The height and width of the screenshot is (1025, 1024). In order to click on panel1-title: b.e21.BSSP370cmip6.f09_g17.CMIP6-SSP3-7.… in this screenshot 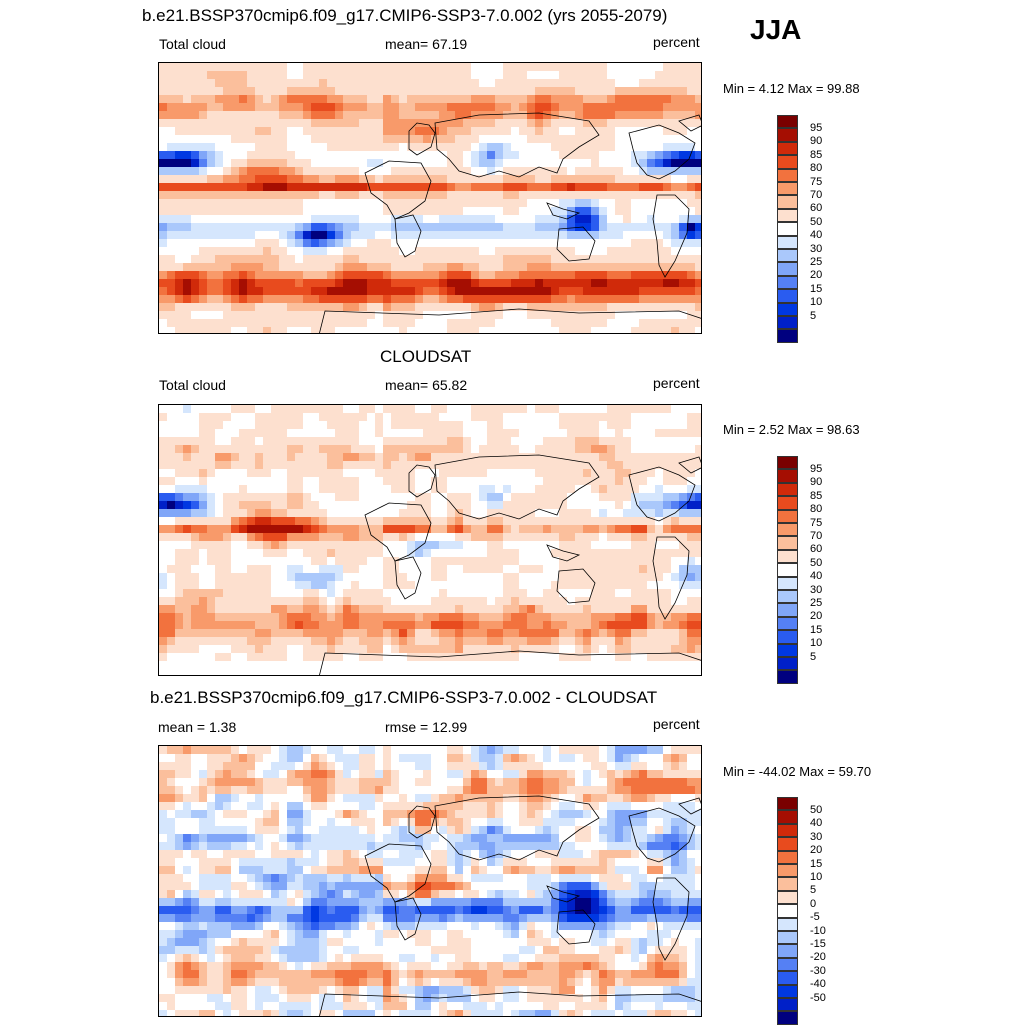, I will do `click(404, 16)`.